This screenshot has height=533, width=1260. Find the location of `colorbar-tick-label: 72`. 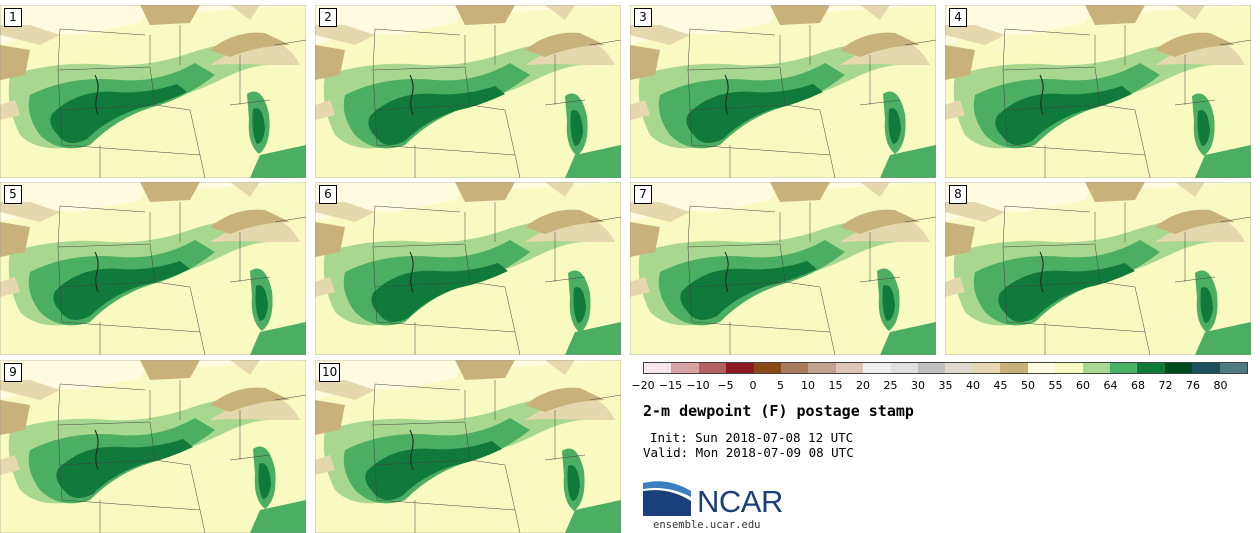

colorbar-tick-label: 72 is located at coordinates (1165, 385).